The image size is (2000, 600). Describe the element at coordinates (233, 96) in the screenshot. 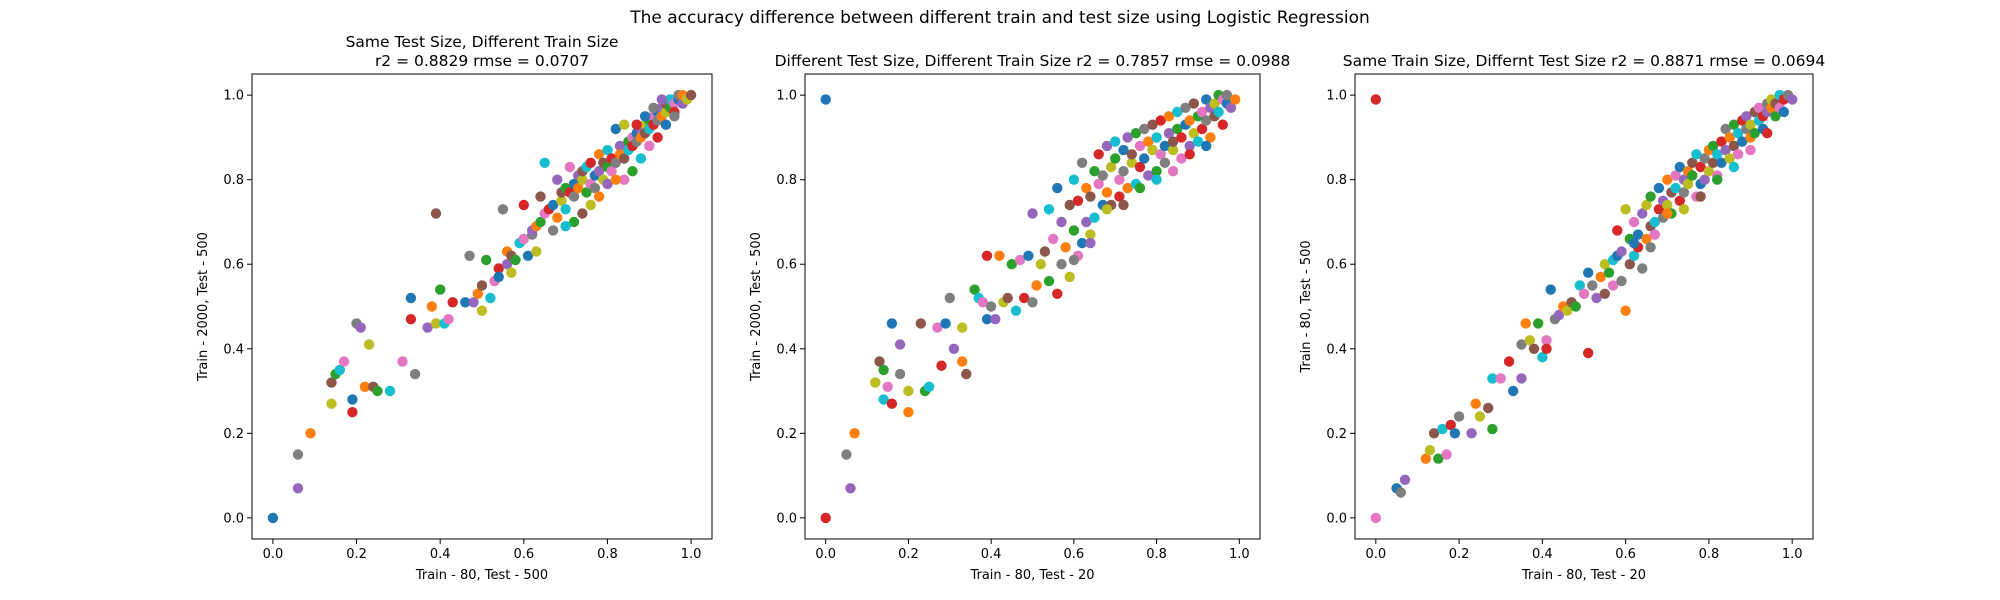

I see `y-tick-label: 1.0` at that location.